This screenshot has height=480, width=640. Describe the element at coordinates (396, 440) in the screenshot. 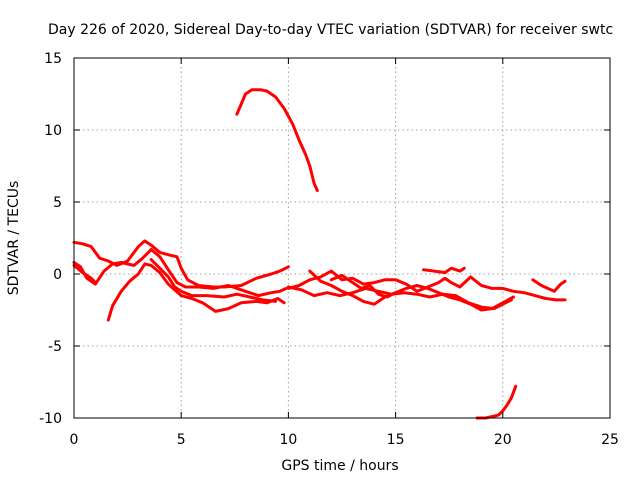

I see `x-tick-label: 15` at that location.